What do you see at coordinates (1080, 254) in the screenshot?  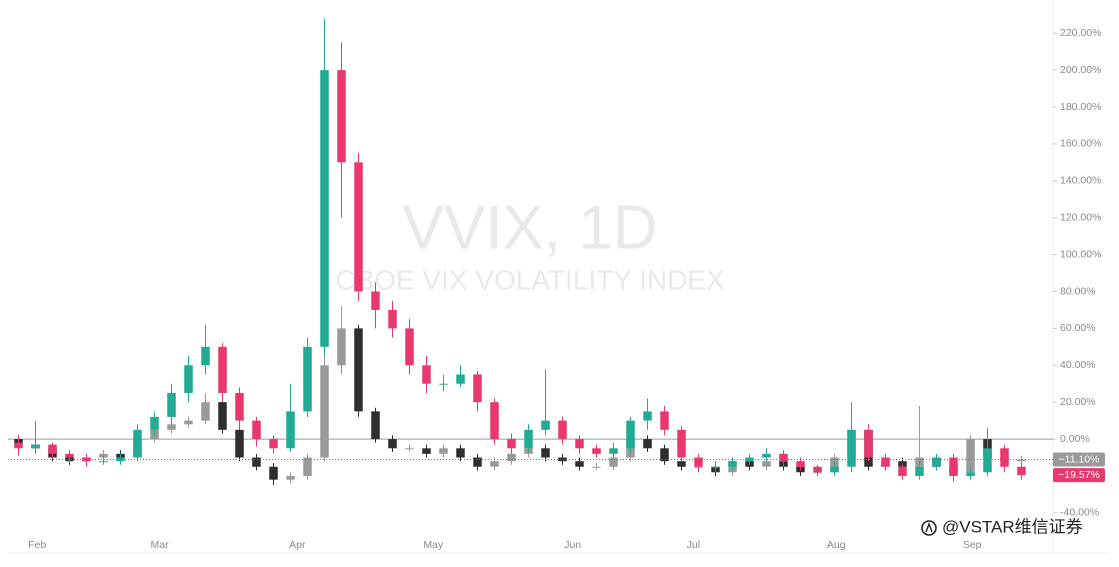 I see `y-tick-label: 100.00%` at bounding box center [1080, 254].